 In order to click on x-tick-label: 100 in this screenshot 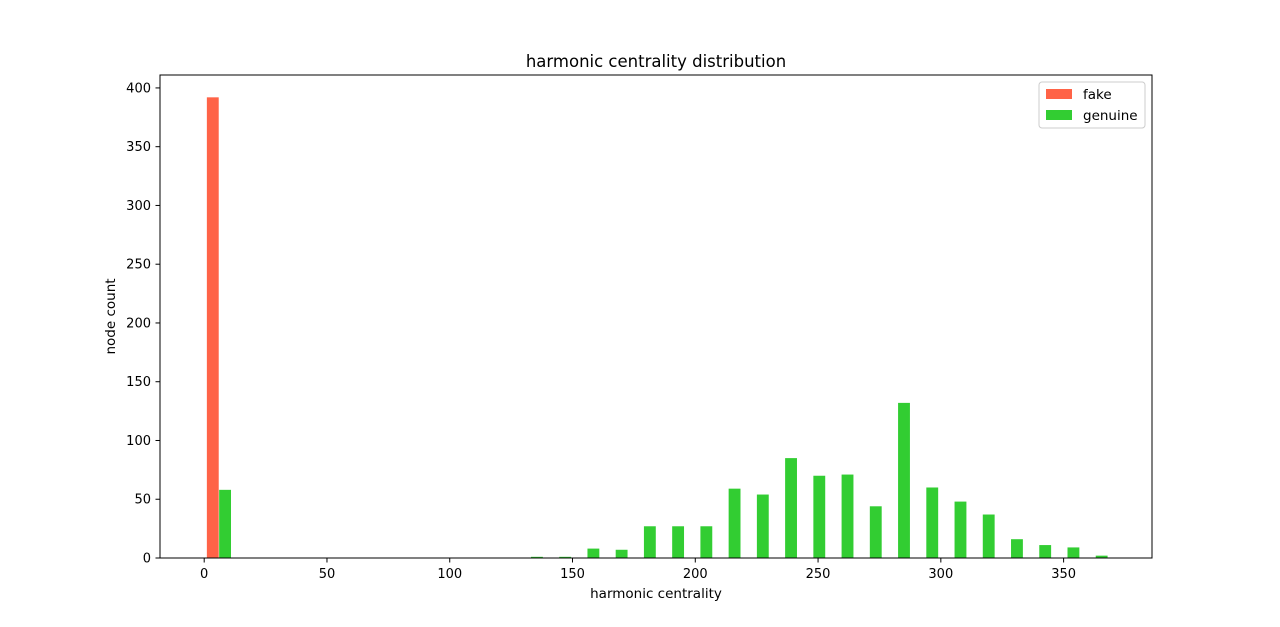, I will do `click(449, 574)`.